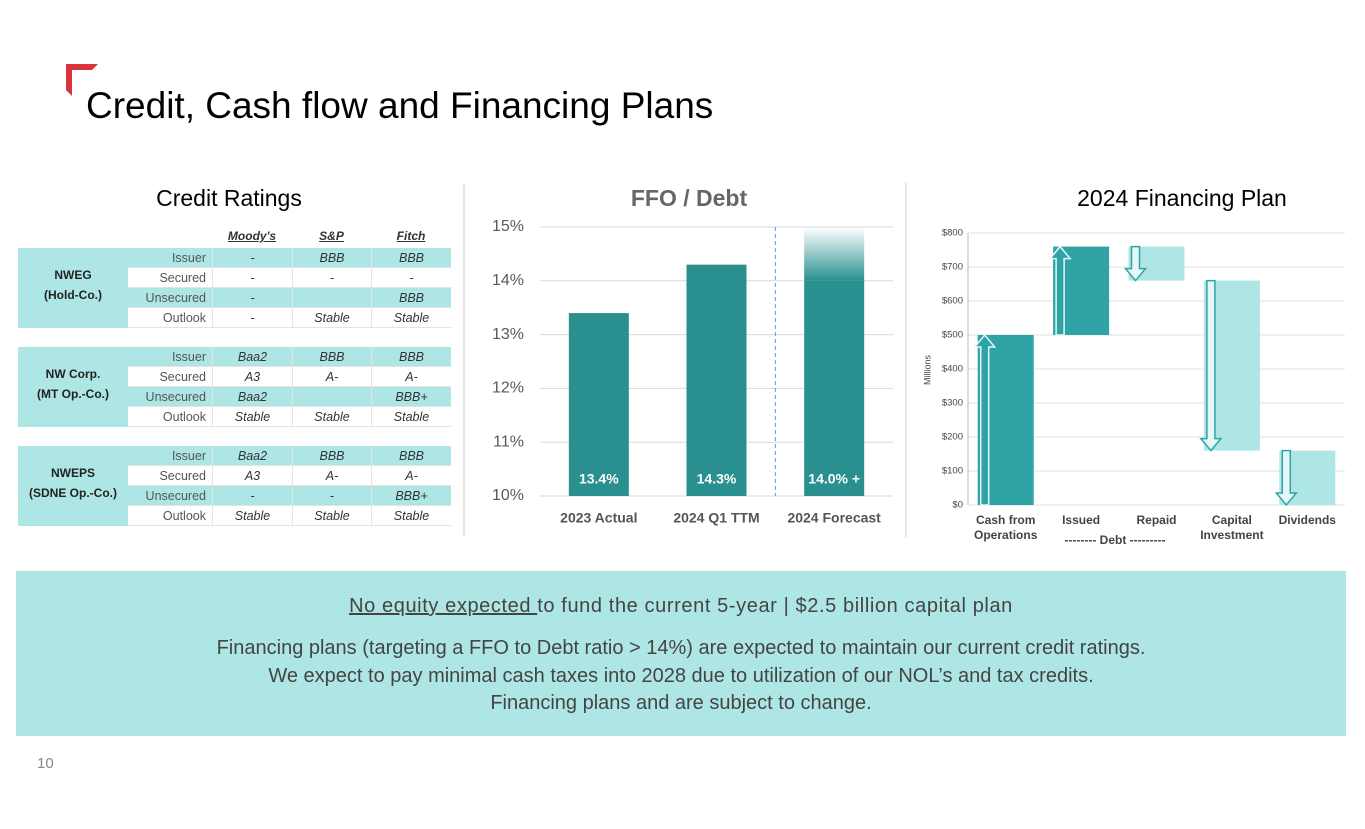  What do you see at coordinates (716, 518) in the screenshot?
I see `x-tick-label: 2024 Q1 TTM` at bounding box center [716, 518].